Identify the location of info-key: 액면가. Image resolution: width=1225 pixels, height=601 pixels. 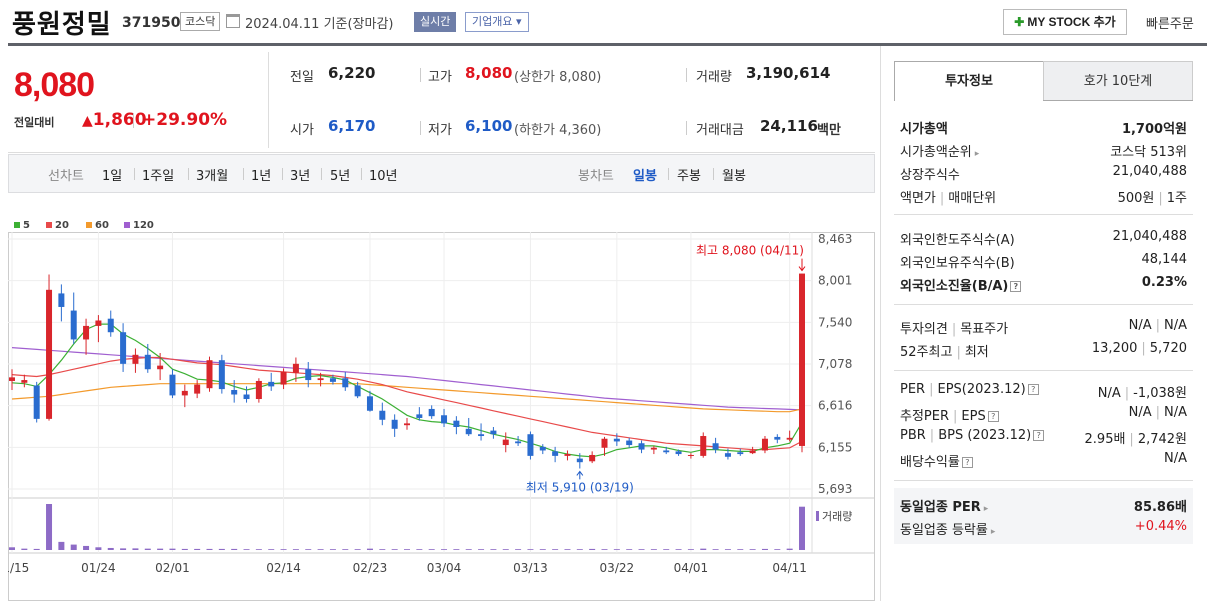
(918, 198).